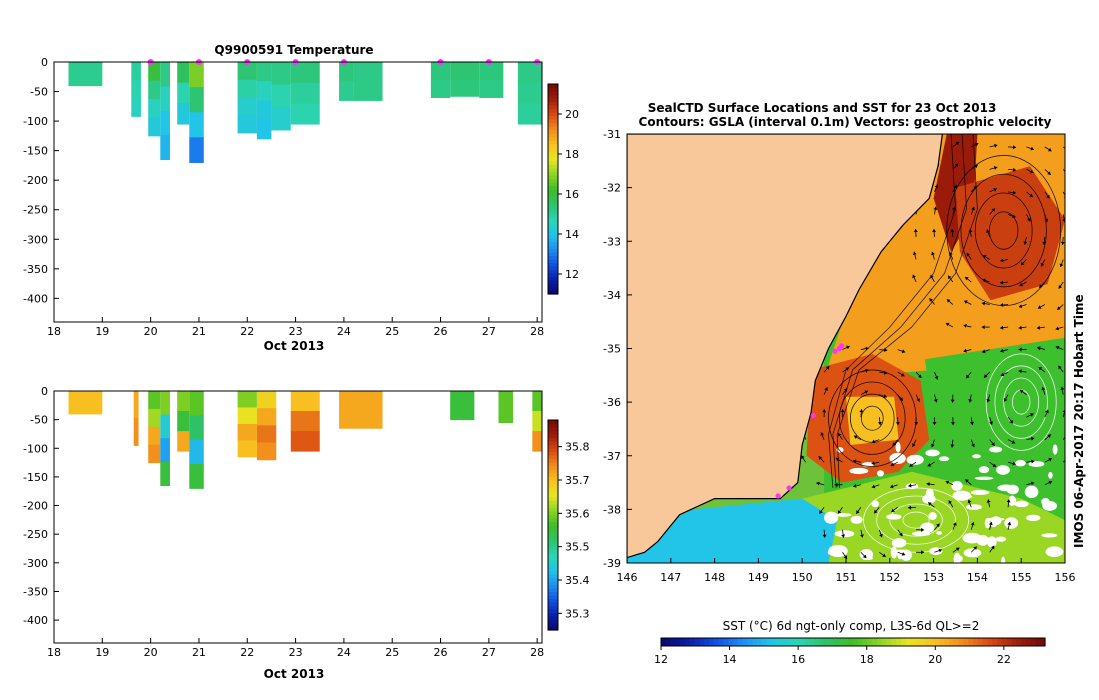  Describe the element at coordinates (627, 577) in the screenshot. I see `lon-tick-label: 146` at that location.